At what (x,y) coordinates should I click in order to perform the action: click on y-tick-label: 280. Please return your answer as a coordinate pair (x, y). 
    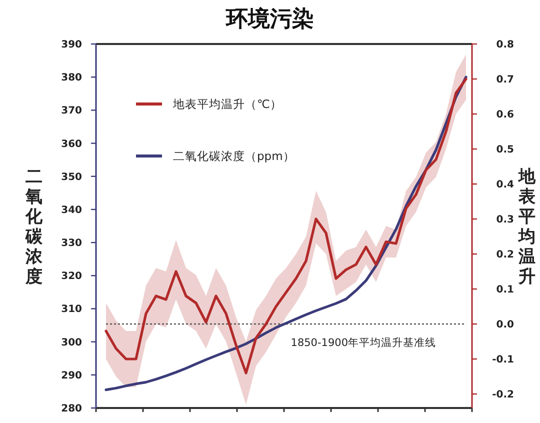
    Looking at the image, I should click on (71, 409).